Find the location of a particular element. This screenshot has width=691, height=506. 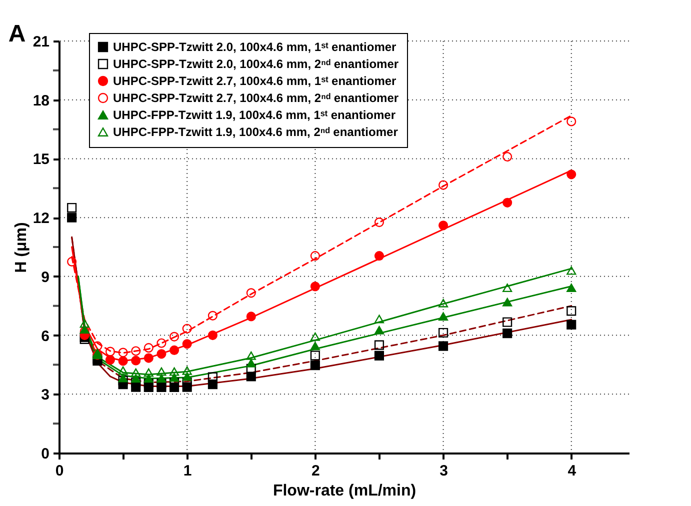

legend-label: UHPC-SPP-Tzwitt 2.0, 100x4.6 mm, 2ⁿᵈ enantiomer is located at coordinates (256, 64).